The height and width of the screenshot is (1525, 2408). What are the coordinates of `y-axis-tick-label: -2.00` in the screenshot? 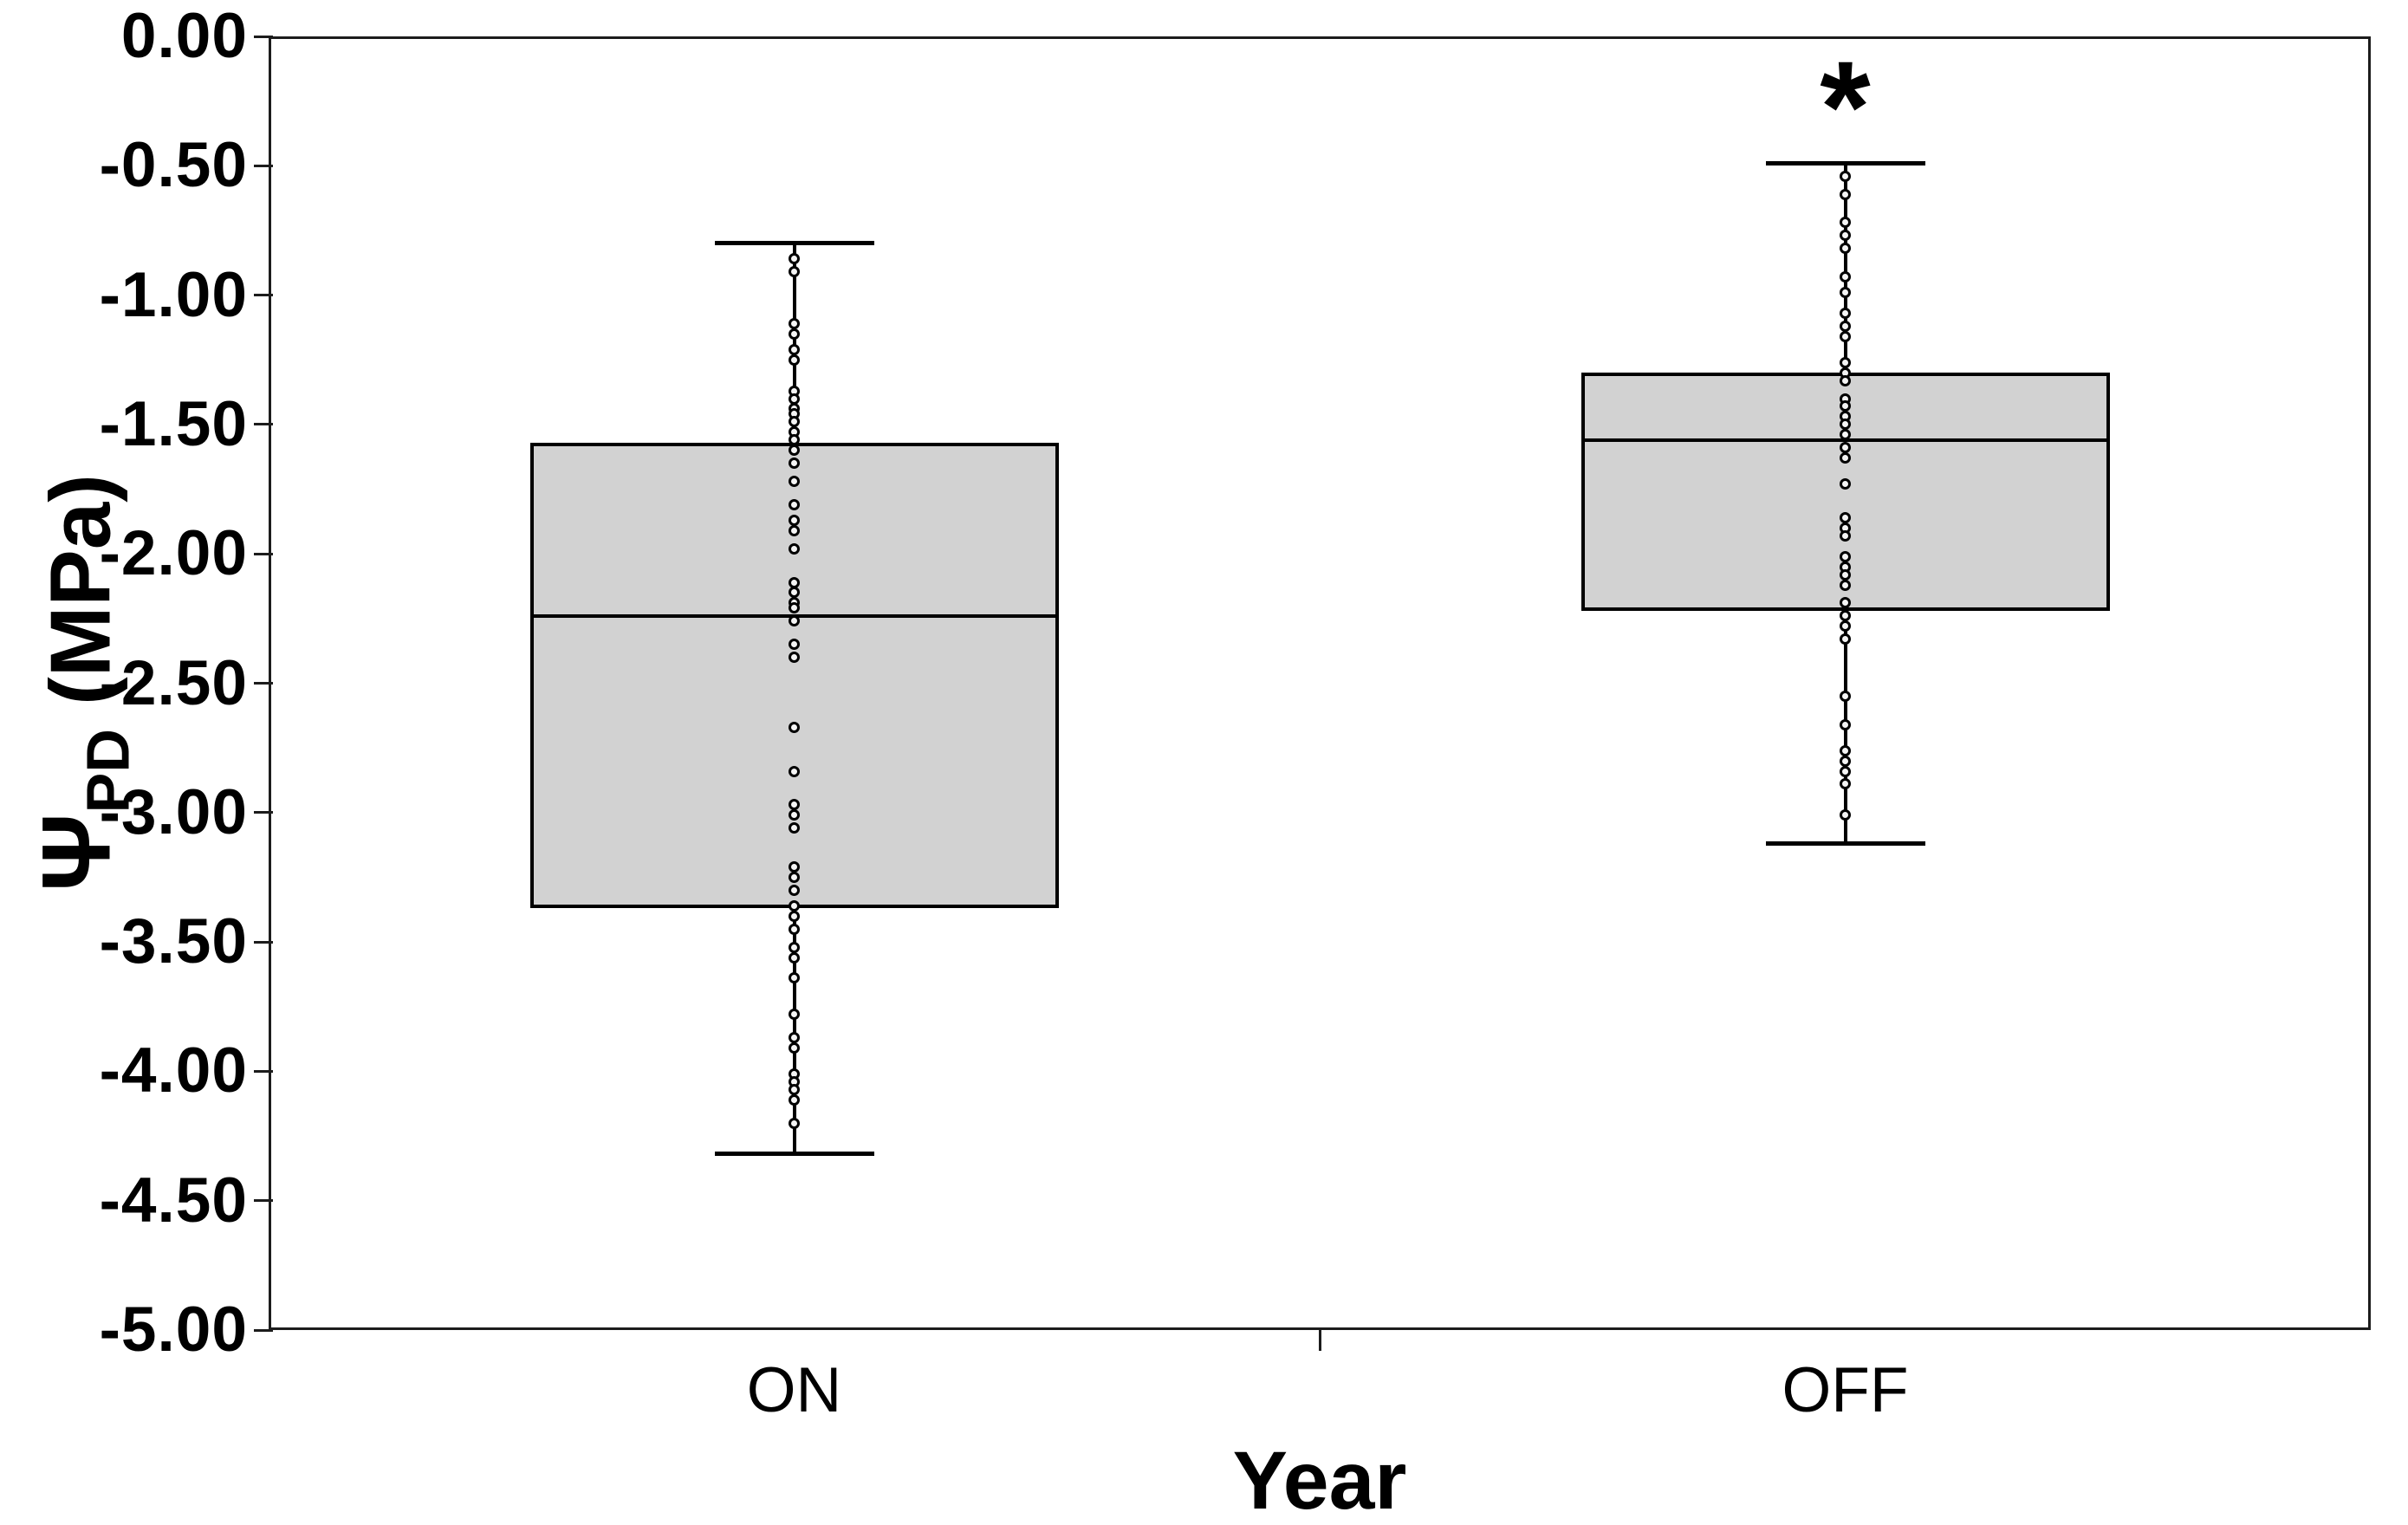 It's located at (174, 554).